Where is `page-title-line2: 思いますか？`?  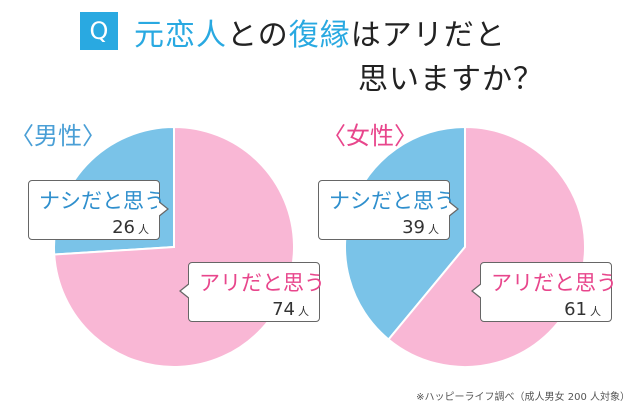 page-title-line2: 思いますか？ is located at coordinates (451, 79).